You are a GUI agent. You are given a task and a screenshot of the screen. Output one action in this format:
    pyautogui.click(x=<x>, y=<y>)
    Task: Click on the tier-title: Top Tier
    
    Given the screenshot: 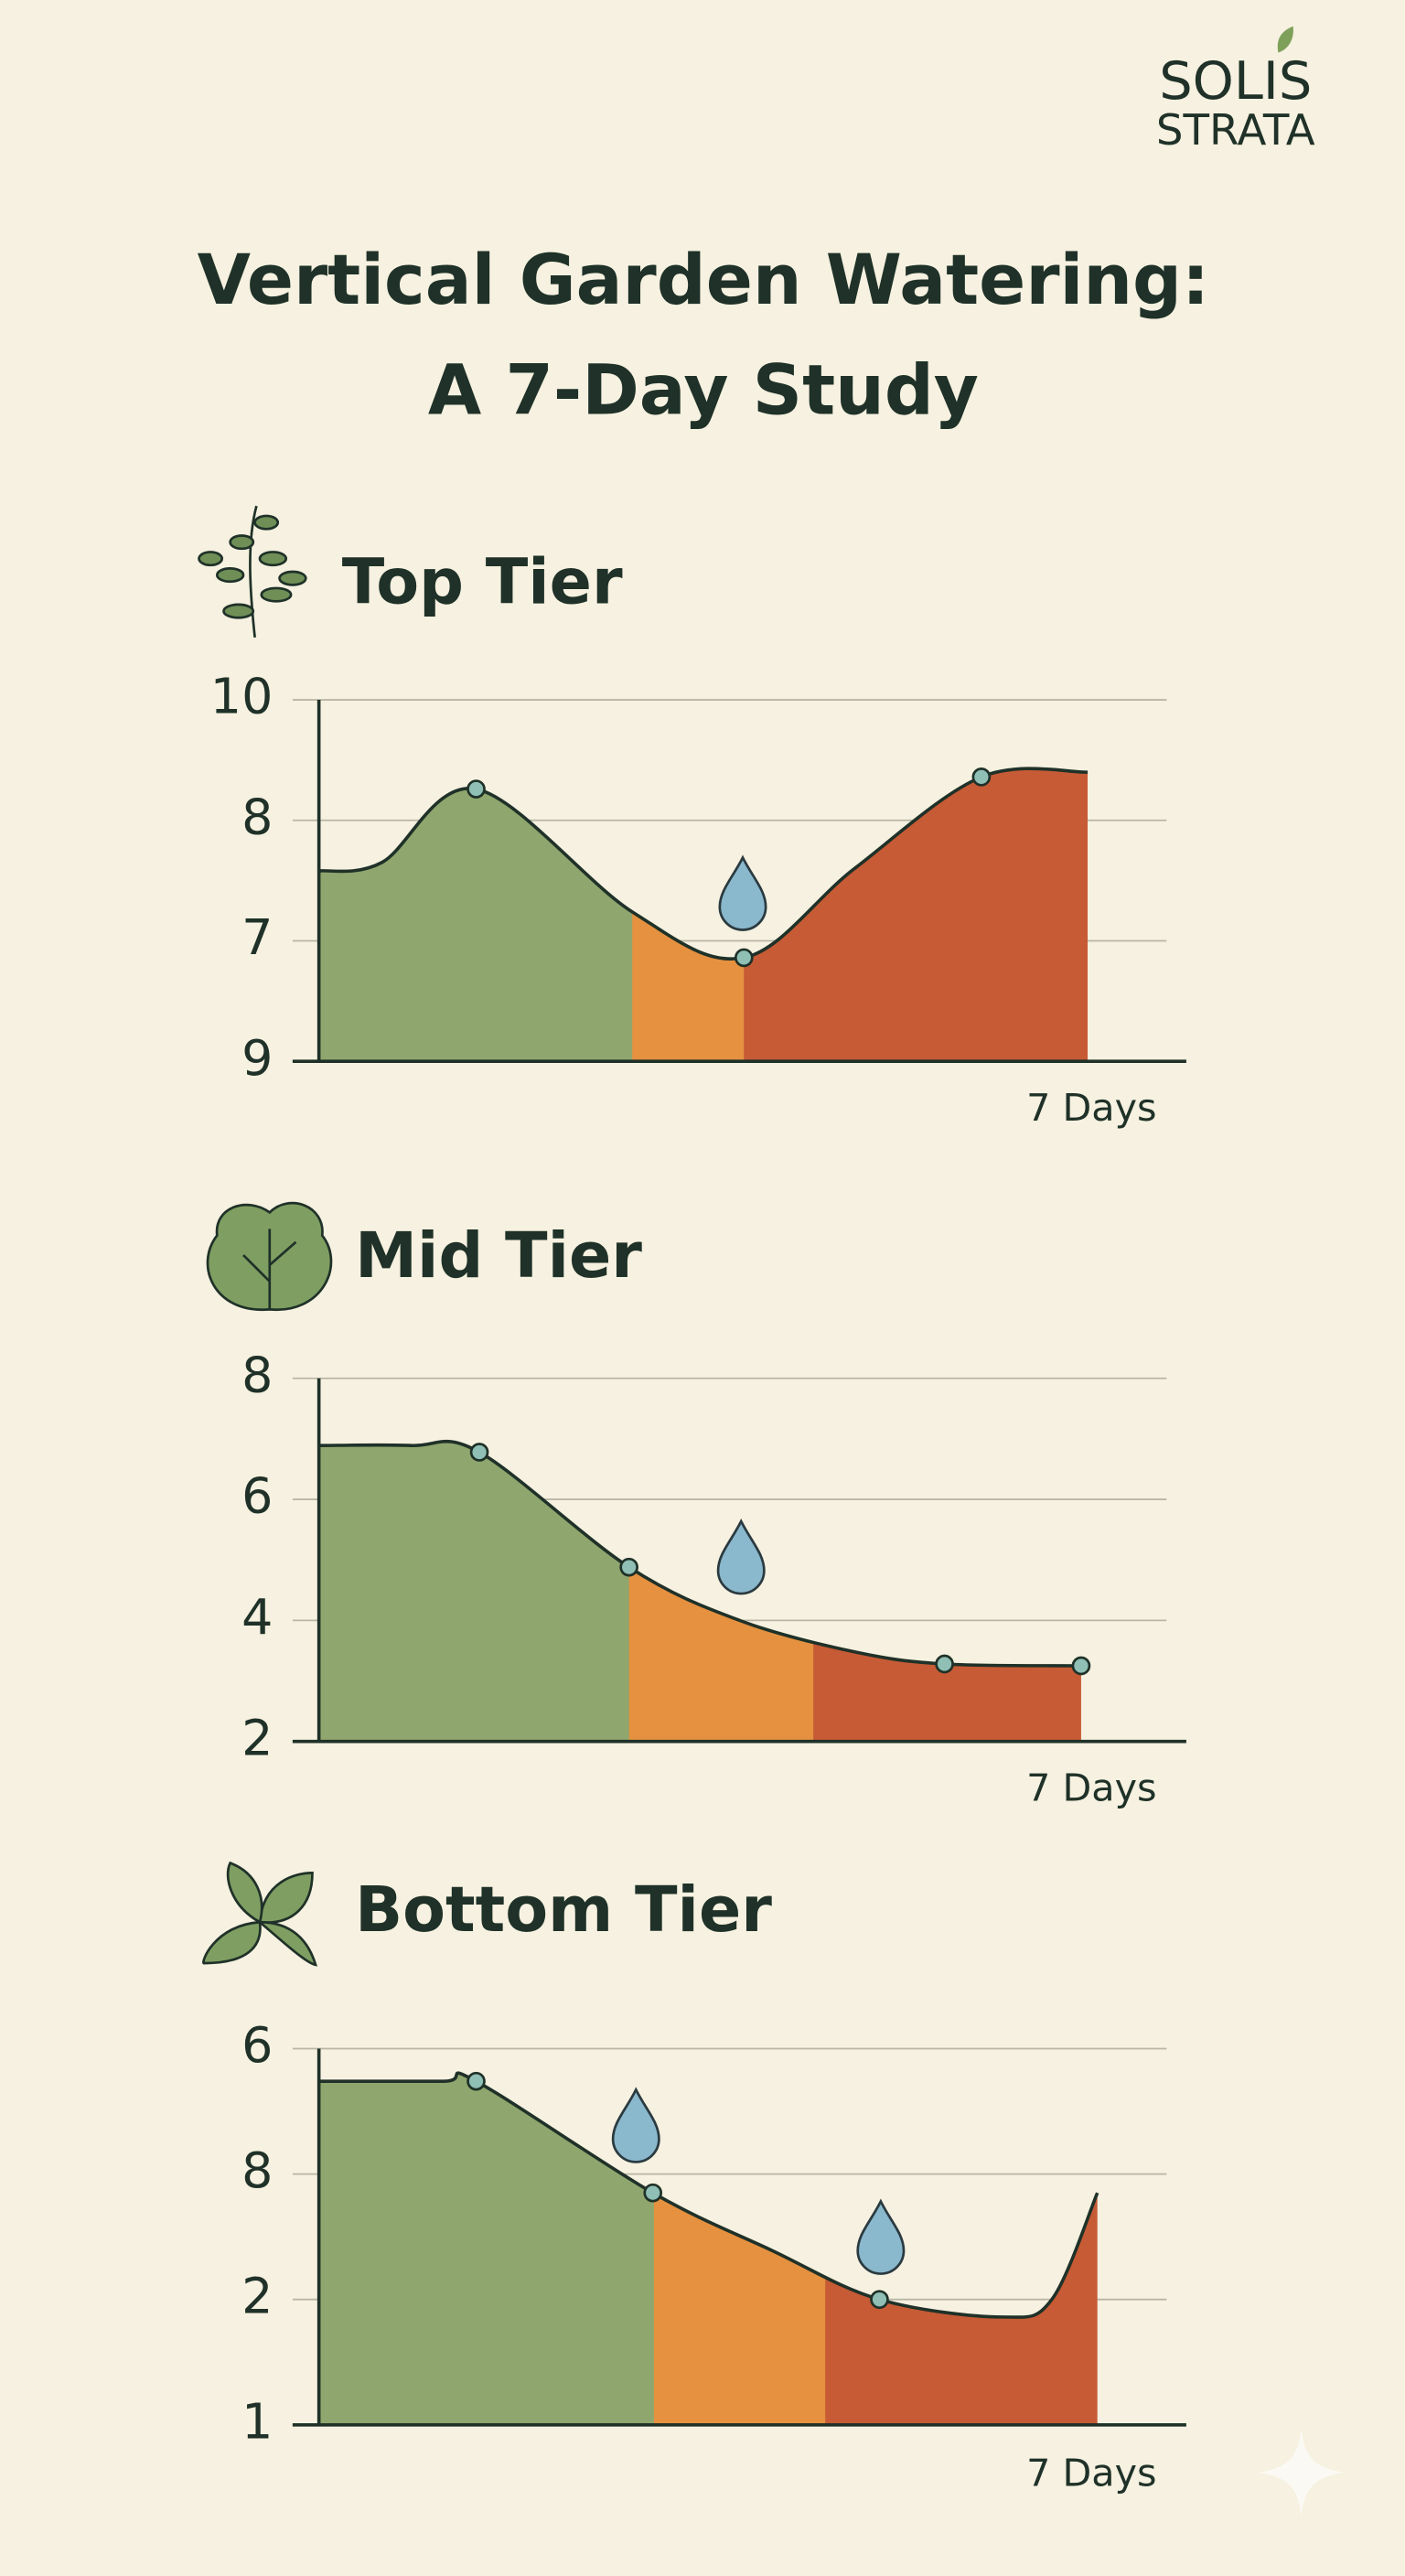 What is the action you would take?
    pyautogui.click(x=483, y=583)
    